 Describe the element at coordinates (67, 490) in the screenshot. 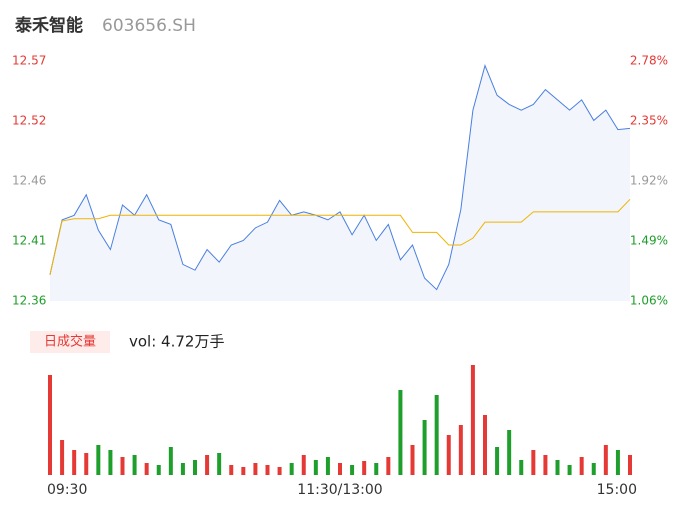

I see `x-tick-label: 09:30` at that location.